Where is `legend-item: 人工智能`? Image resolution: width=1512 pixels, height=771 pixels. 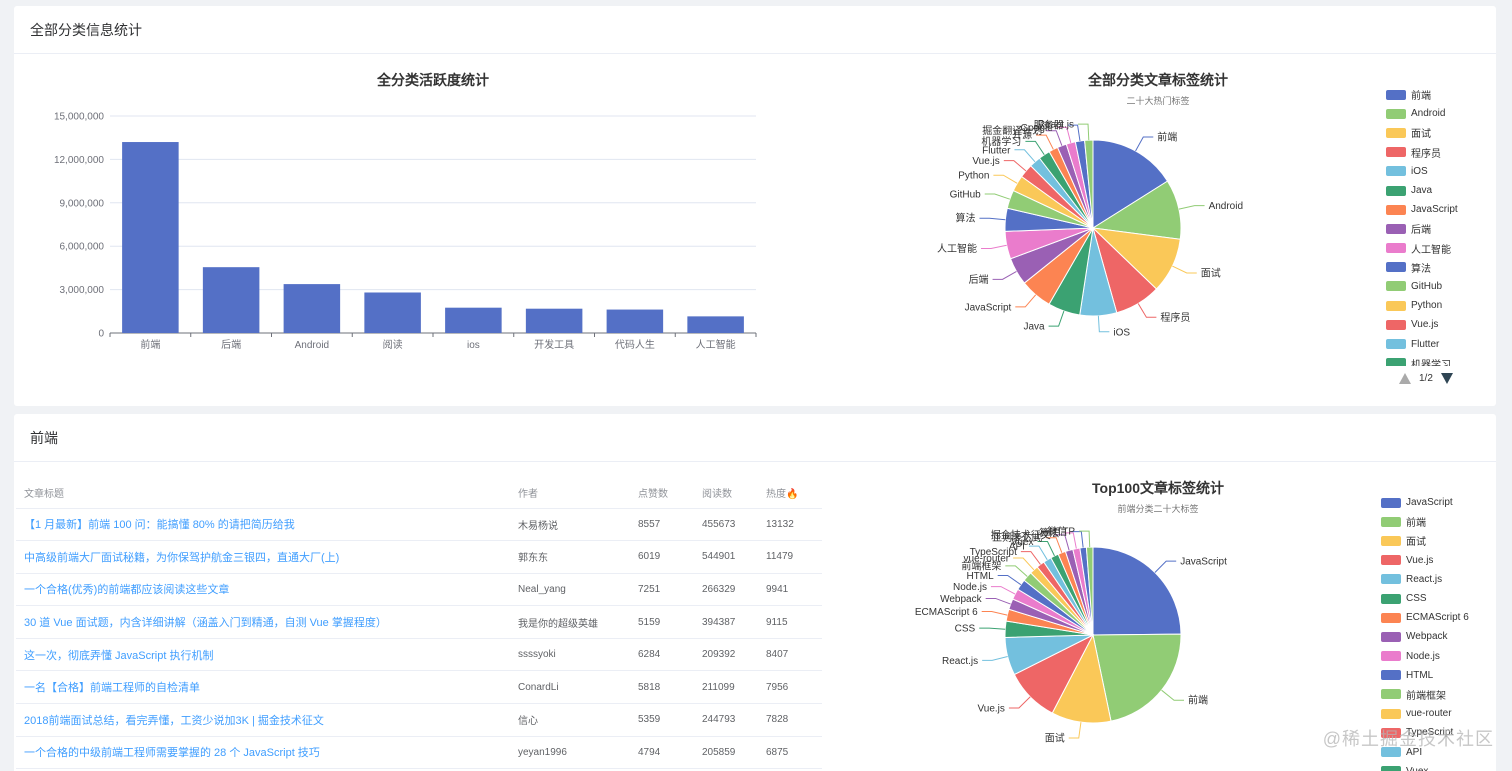 legend-item: 人工智能 is located at coordinates (1422, 248).